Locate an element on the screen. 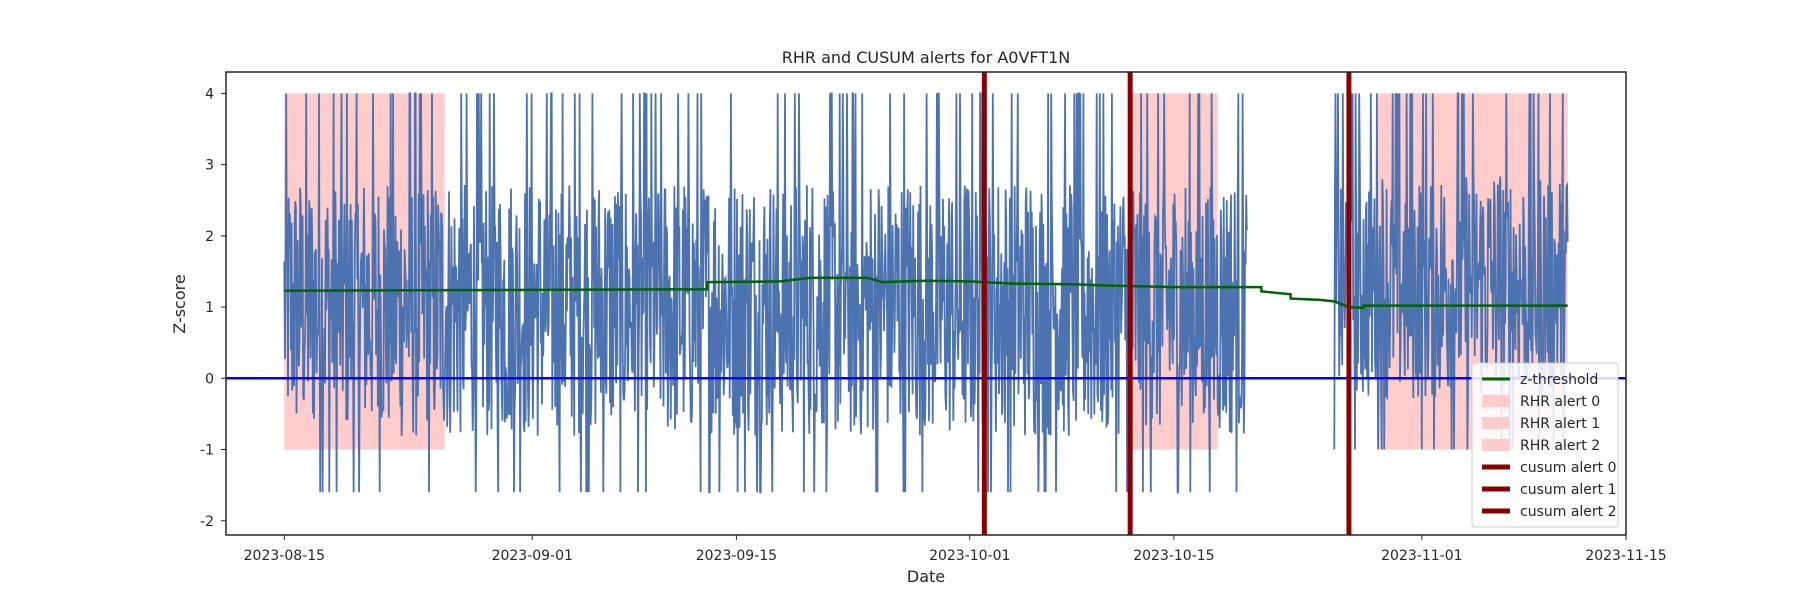 This screenshot has height=600, width=1800. x-tick-label-5: 2023-11-01 is located at coordinates (1421, 556).